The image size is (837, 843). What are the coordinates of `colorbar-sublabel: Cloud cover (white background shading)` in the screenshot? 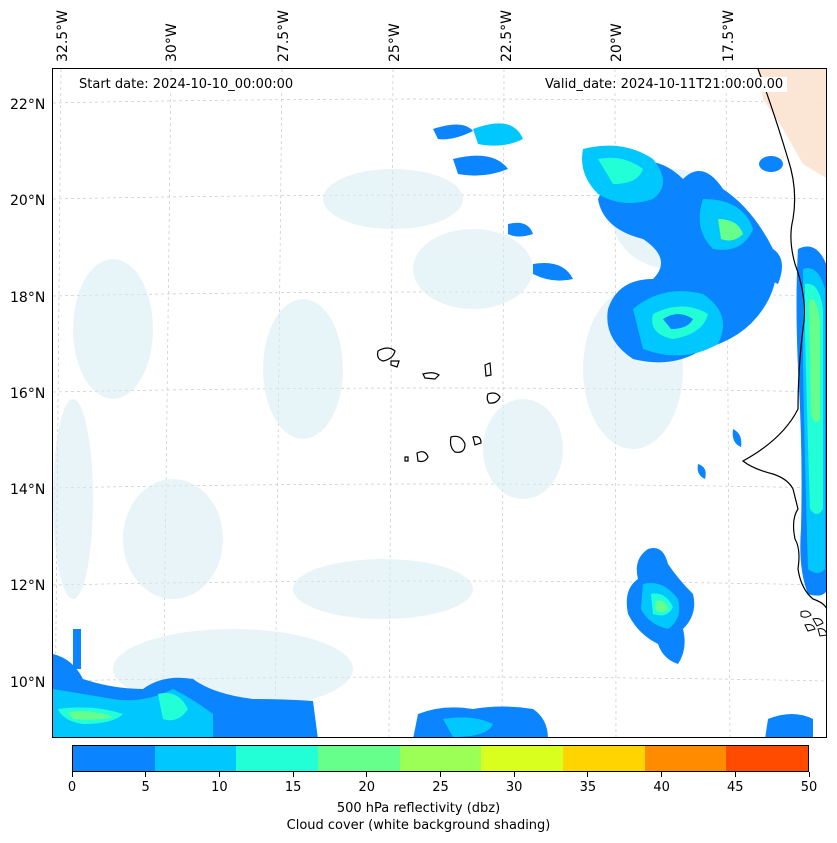 It's located at (418, 825).